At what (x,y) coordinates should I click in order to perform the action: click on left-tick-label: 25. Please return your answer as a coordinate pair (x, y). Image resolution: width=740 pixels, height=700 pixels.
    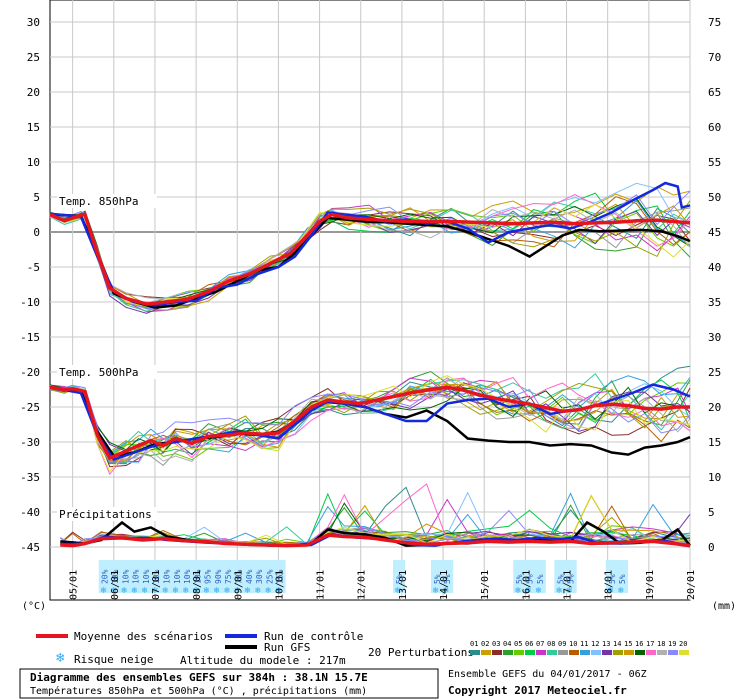
    Looking at the image, I should click on (33, 57).